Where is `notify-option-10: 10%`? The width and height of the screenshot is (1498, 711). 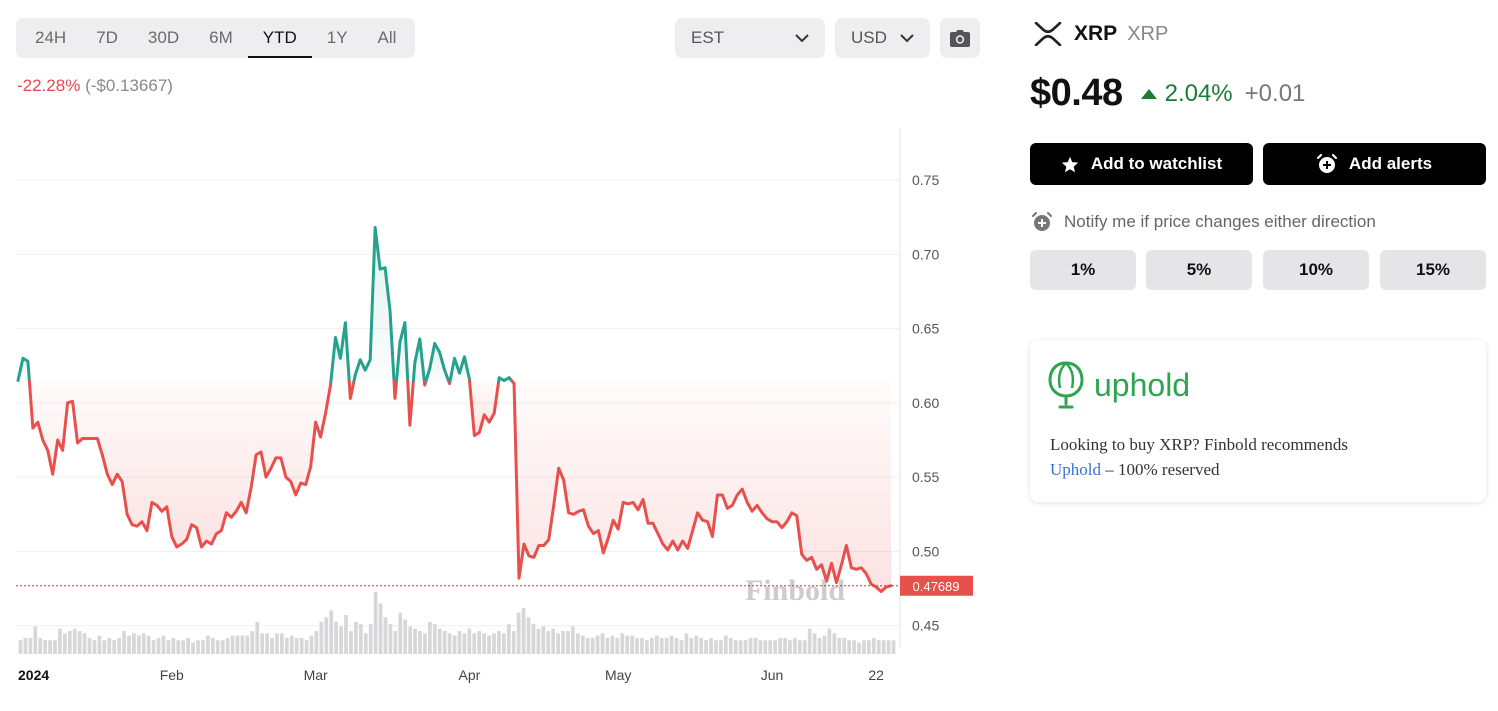
notify-option-10: 10% is located at coordinates (1316, 270).